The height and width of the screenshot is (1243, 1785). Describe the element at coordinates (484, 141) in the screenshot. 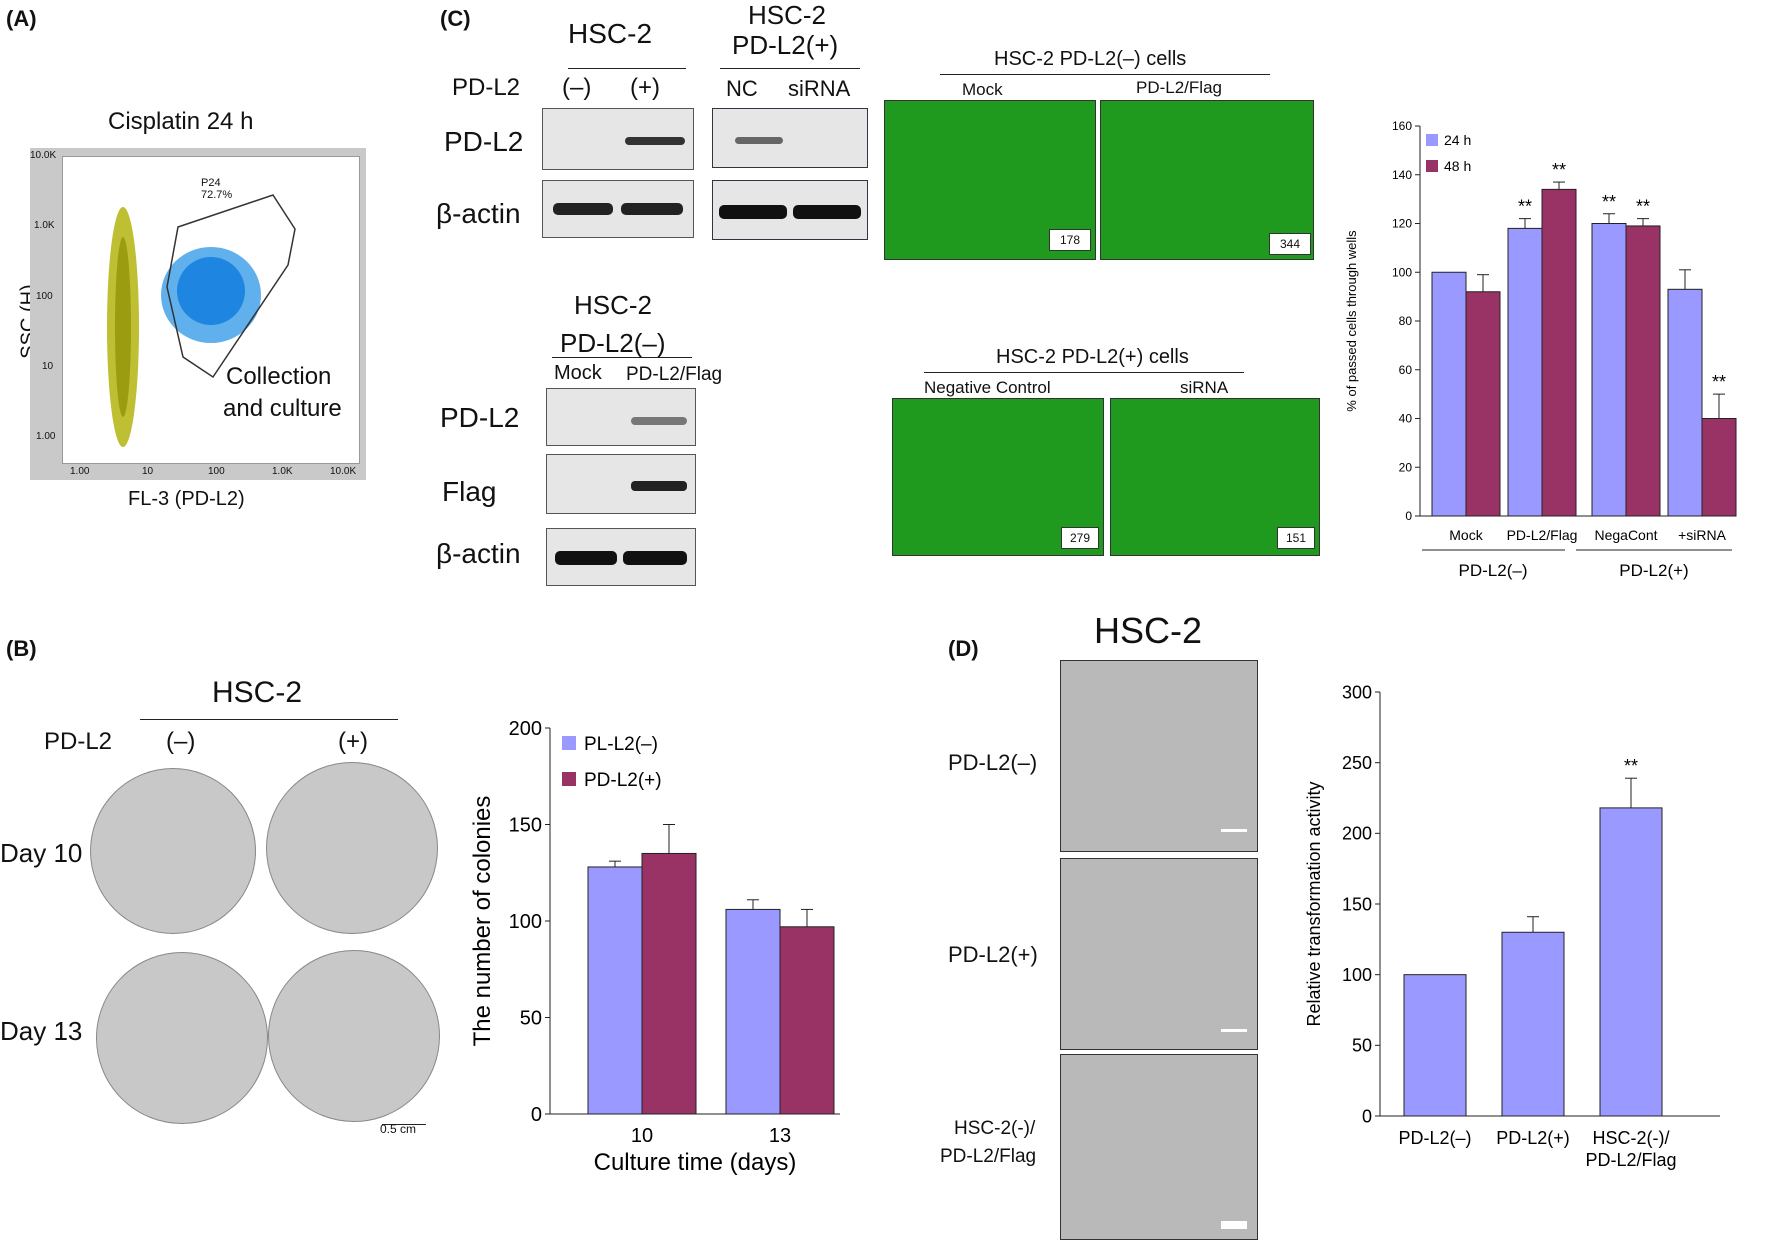

I see `blot1-pdl2-label: PD-L2` at that location.